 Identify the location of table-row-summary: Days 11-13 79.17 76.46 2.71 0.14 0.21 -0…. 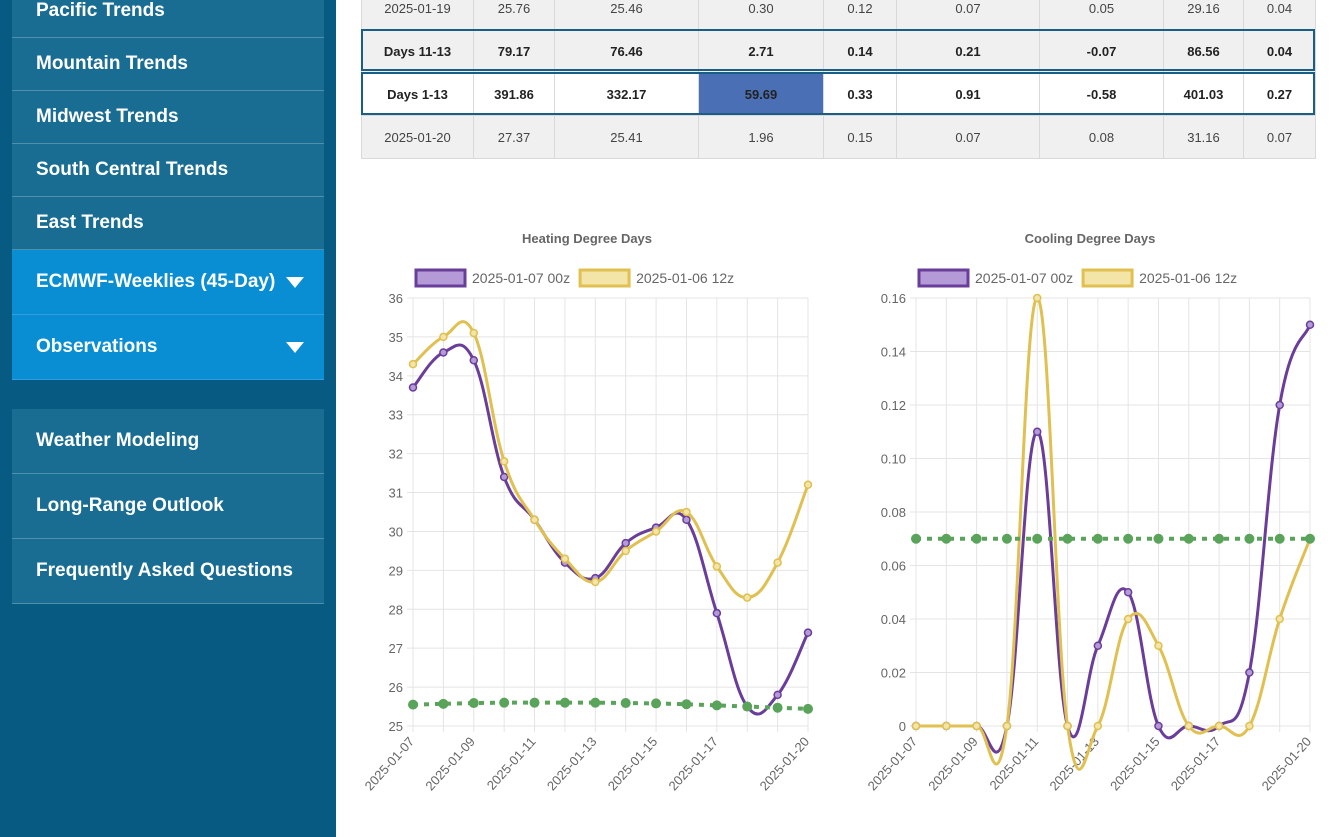
(838, 51).